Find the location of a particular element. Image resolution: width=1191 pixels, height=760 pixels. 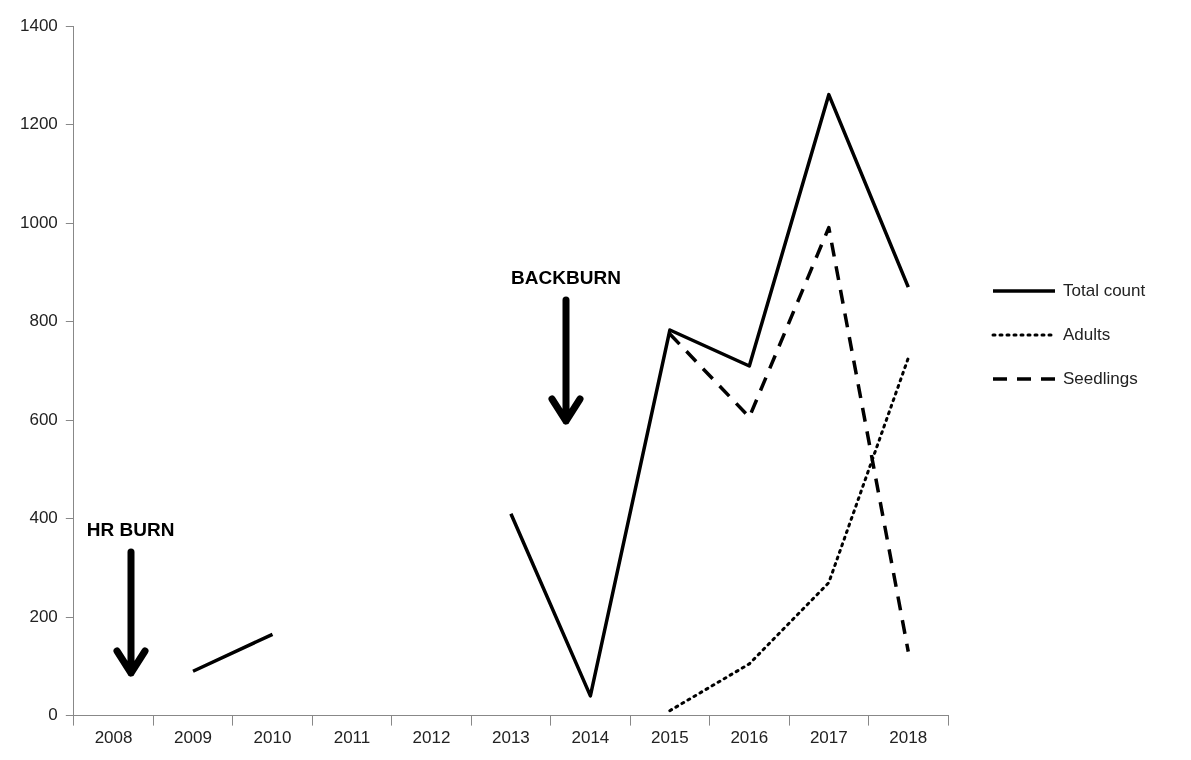

y-tick-label: 1200 is located at coordinates (38, 124).